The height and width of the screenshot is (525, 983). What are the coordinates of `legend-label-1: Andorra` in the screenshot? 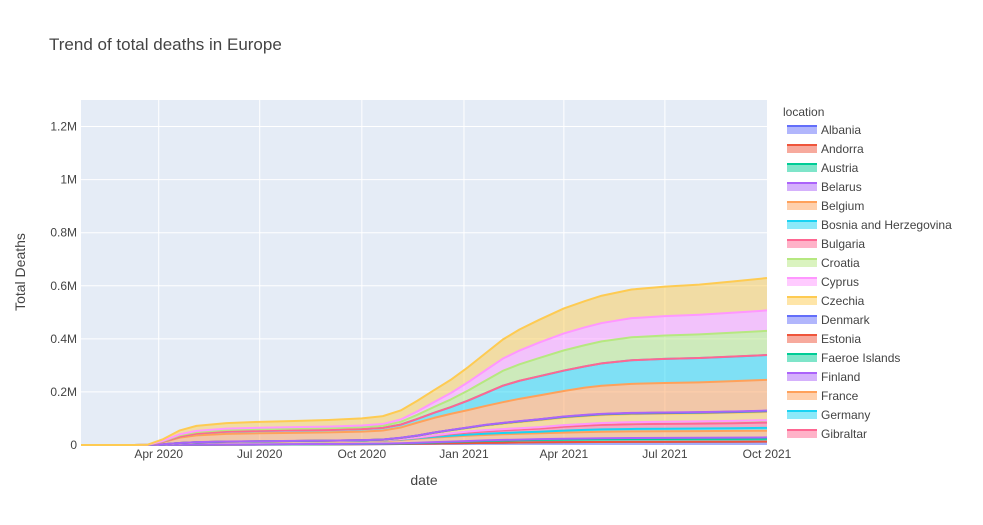 It's located at (842, 149).